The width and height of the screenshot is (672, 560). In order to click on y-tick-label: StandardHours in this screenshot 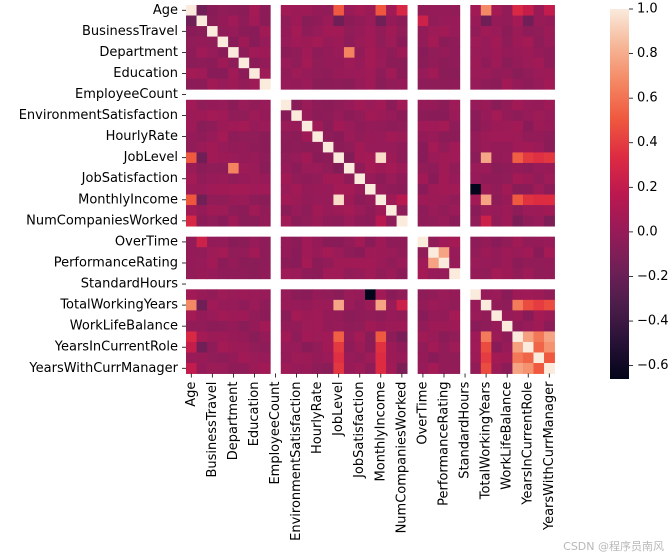, I will do `click(129, 284)`.